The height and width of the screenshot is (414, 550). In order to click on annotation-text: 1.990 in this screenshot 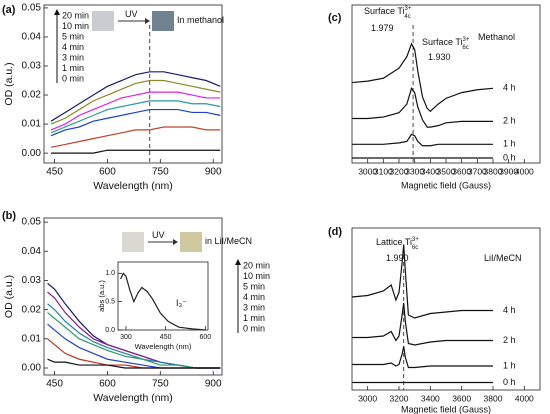, I will do `click(397, 258)`.